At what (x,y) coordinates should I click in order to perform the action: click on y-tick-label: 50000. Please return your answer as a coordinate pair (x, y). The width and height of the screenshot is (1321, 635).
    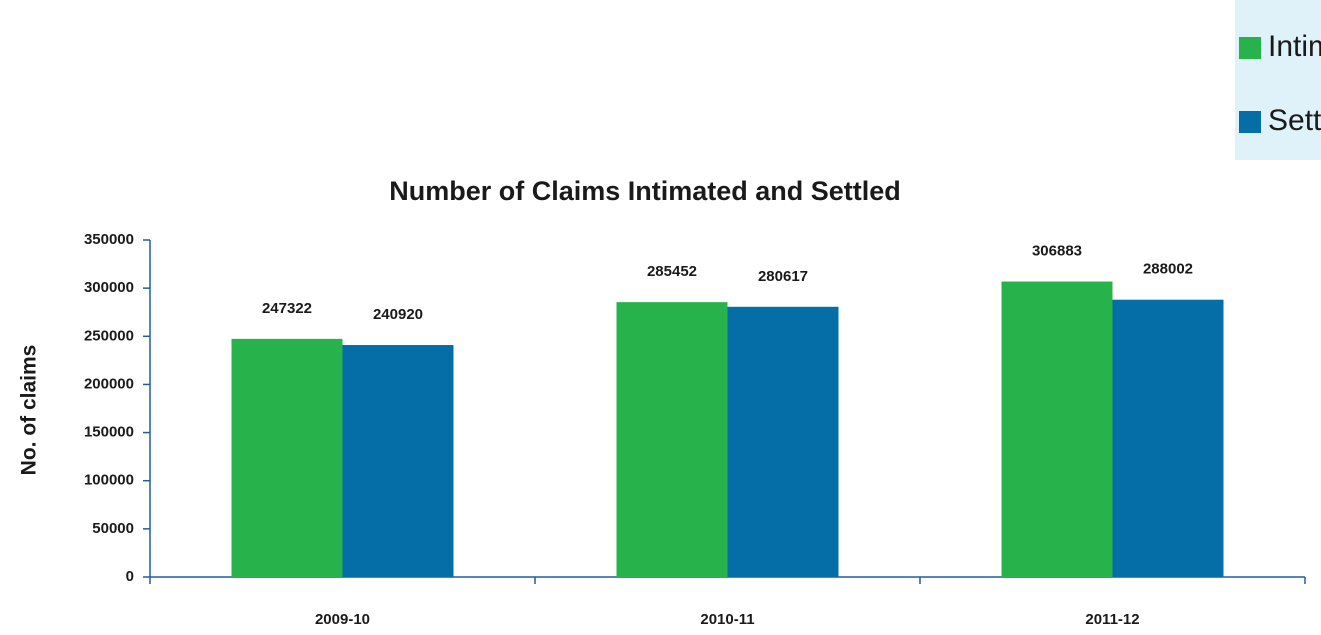
    Looking at the image, I should click on (113, 528).